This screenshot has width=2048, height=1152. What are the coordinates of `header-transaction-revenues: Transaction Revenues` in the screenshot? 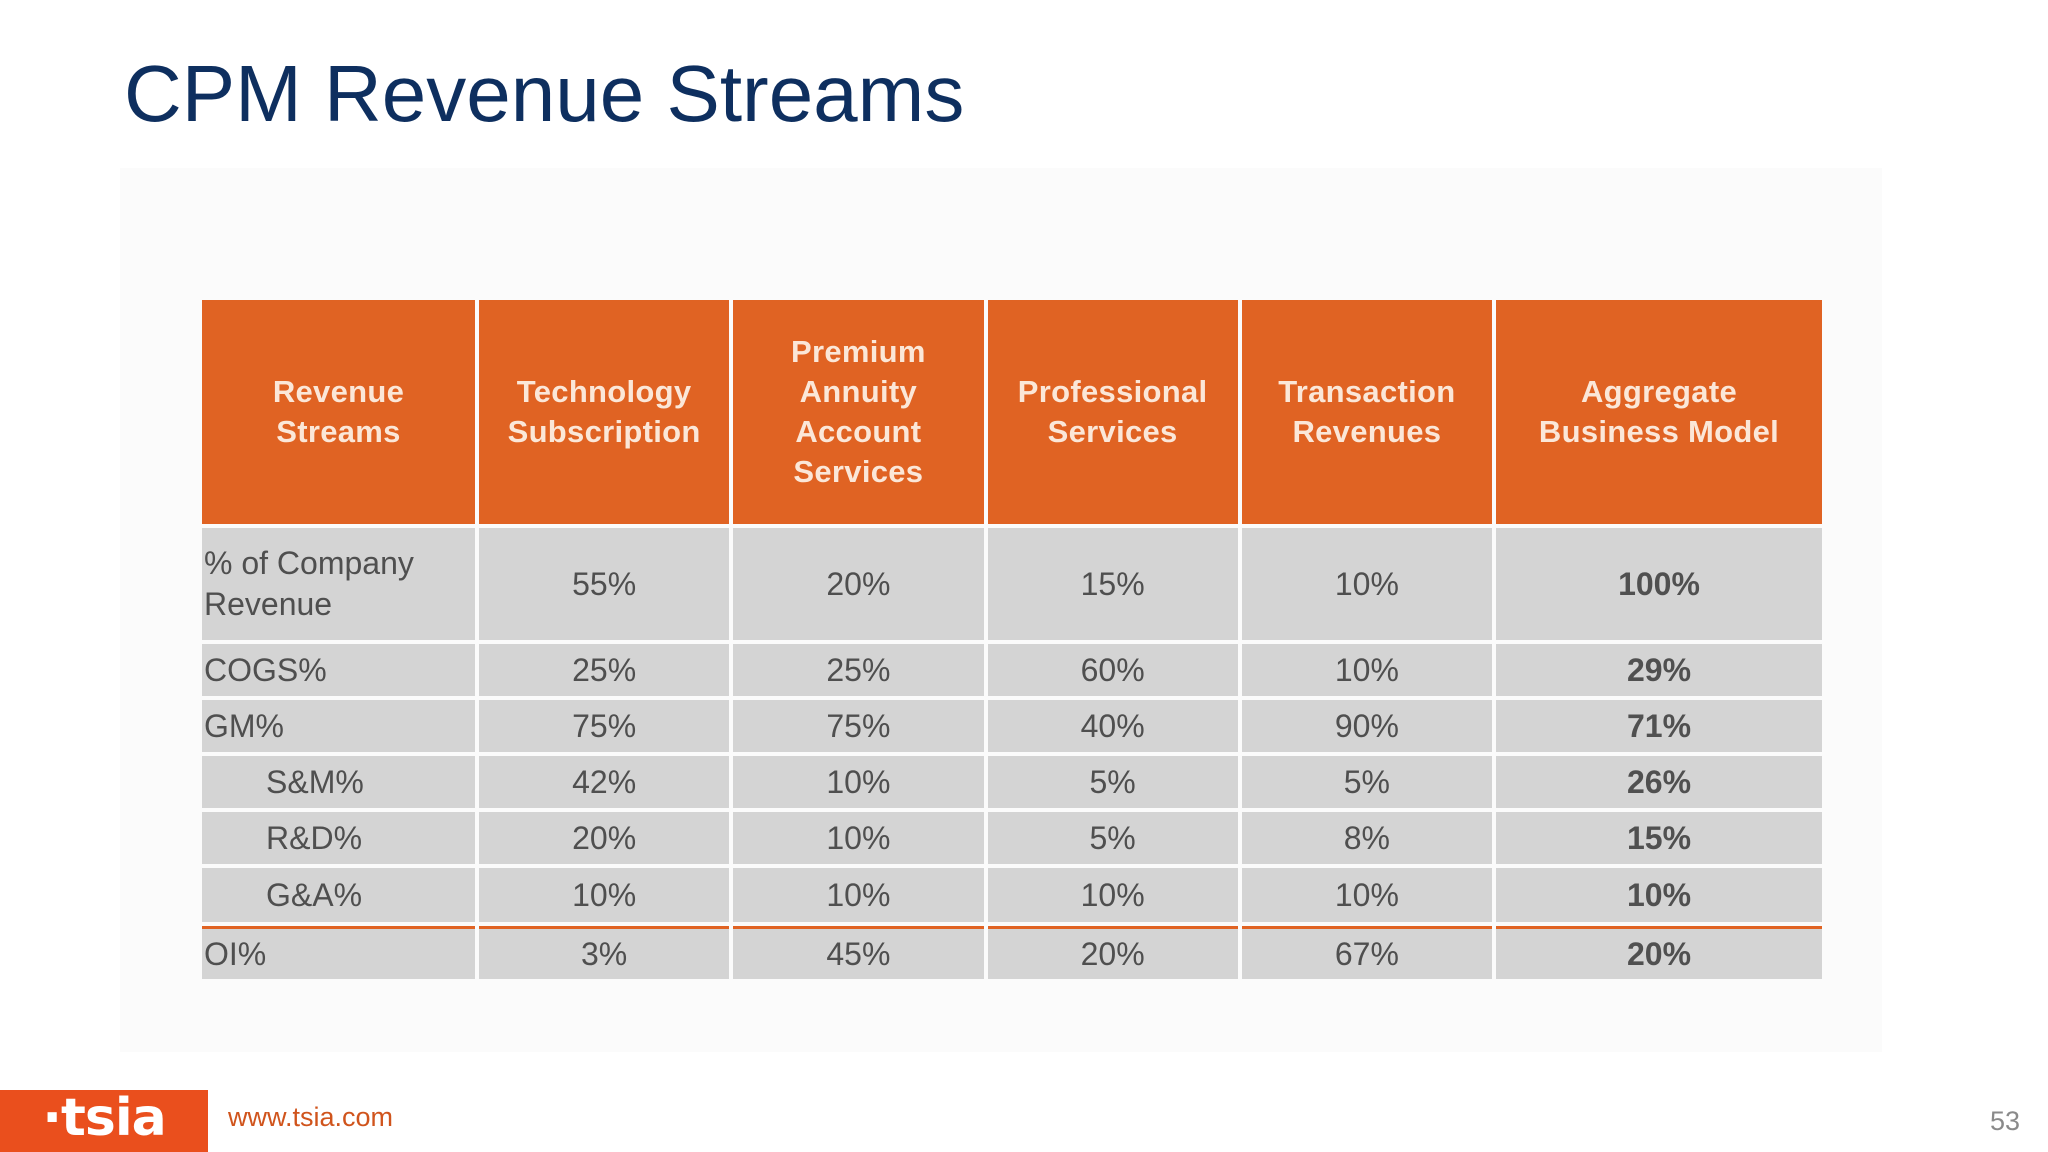 It's located at (1366, 412).